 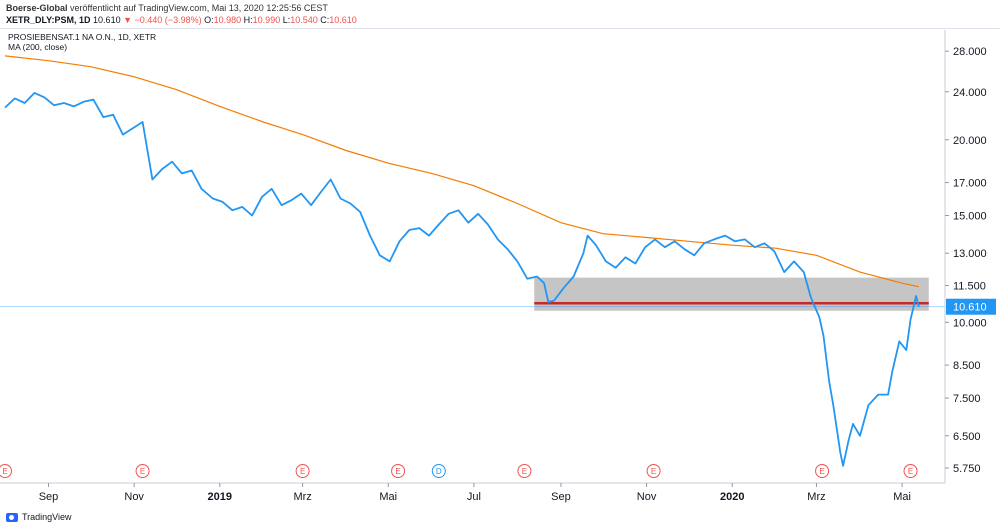 I want to click on last-price-label: 10.610, so click(x=970, y=308).